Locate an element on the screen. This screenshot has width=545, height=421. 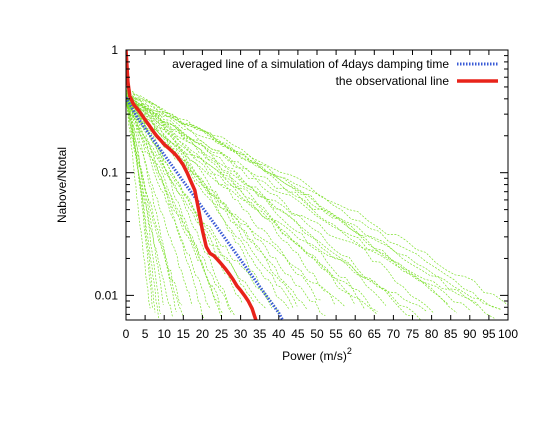
y-tick-label: 0.01 is located at coordinates (107, 295).